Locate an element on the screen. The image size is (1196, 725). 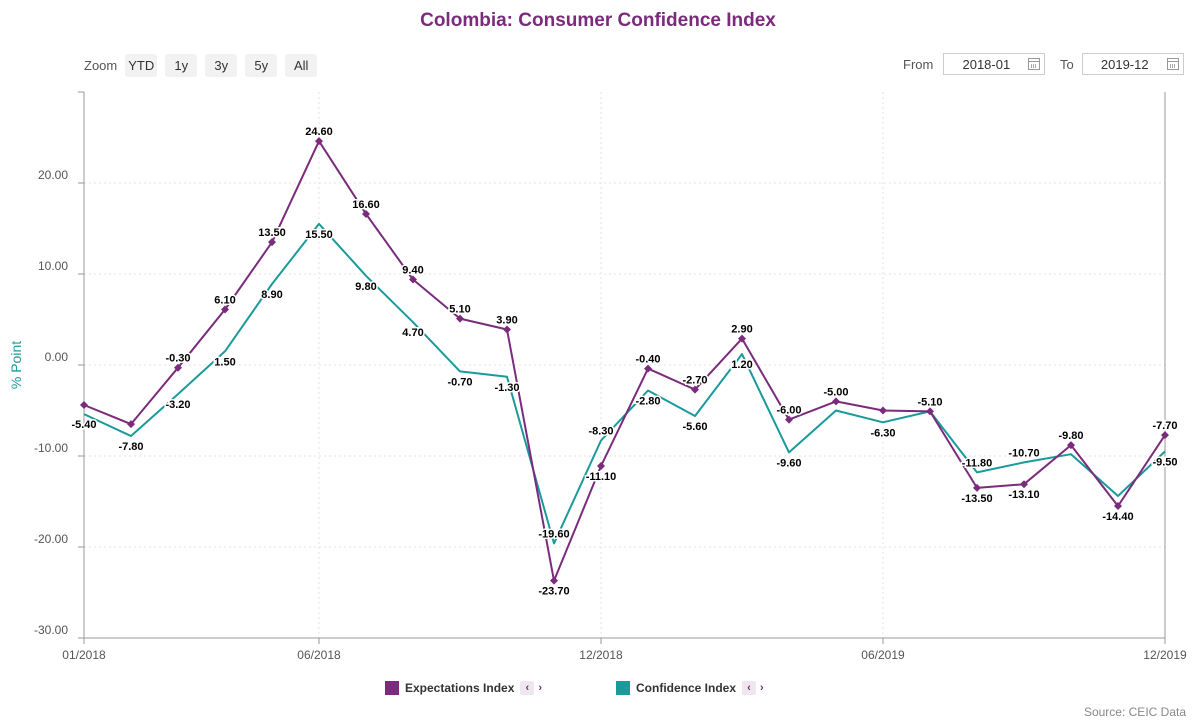
date-range-to: To 2019-12 is located at coordinates (1122, 64).